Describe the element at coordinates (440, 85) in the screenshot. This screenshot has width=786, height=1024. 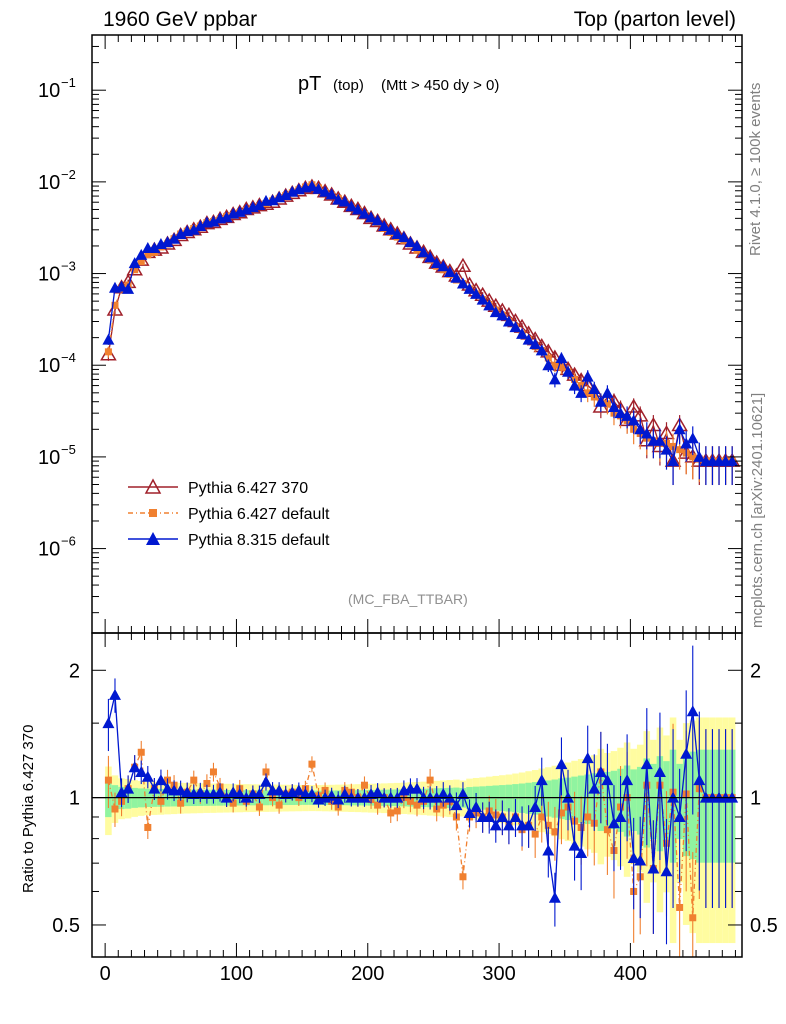
I see `plot-title-cut: (Mtt > 450 dy > 0)` at that location.